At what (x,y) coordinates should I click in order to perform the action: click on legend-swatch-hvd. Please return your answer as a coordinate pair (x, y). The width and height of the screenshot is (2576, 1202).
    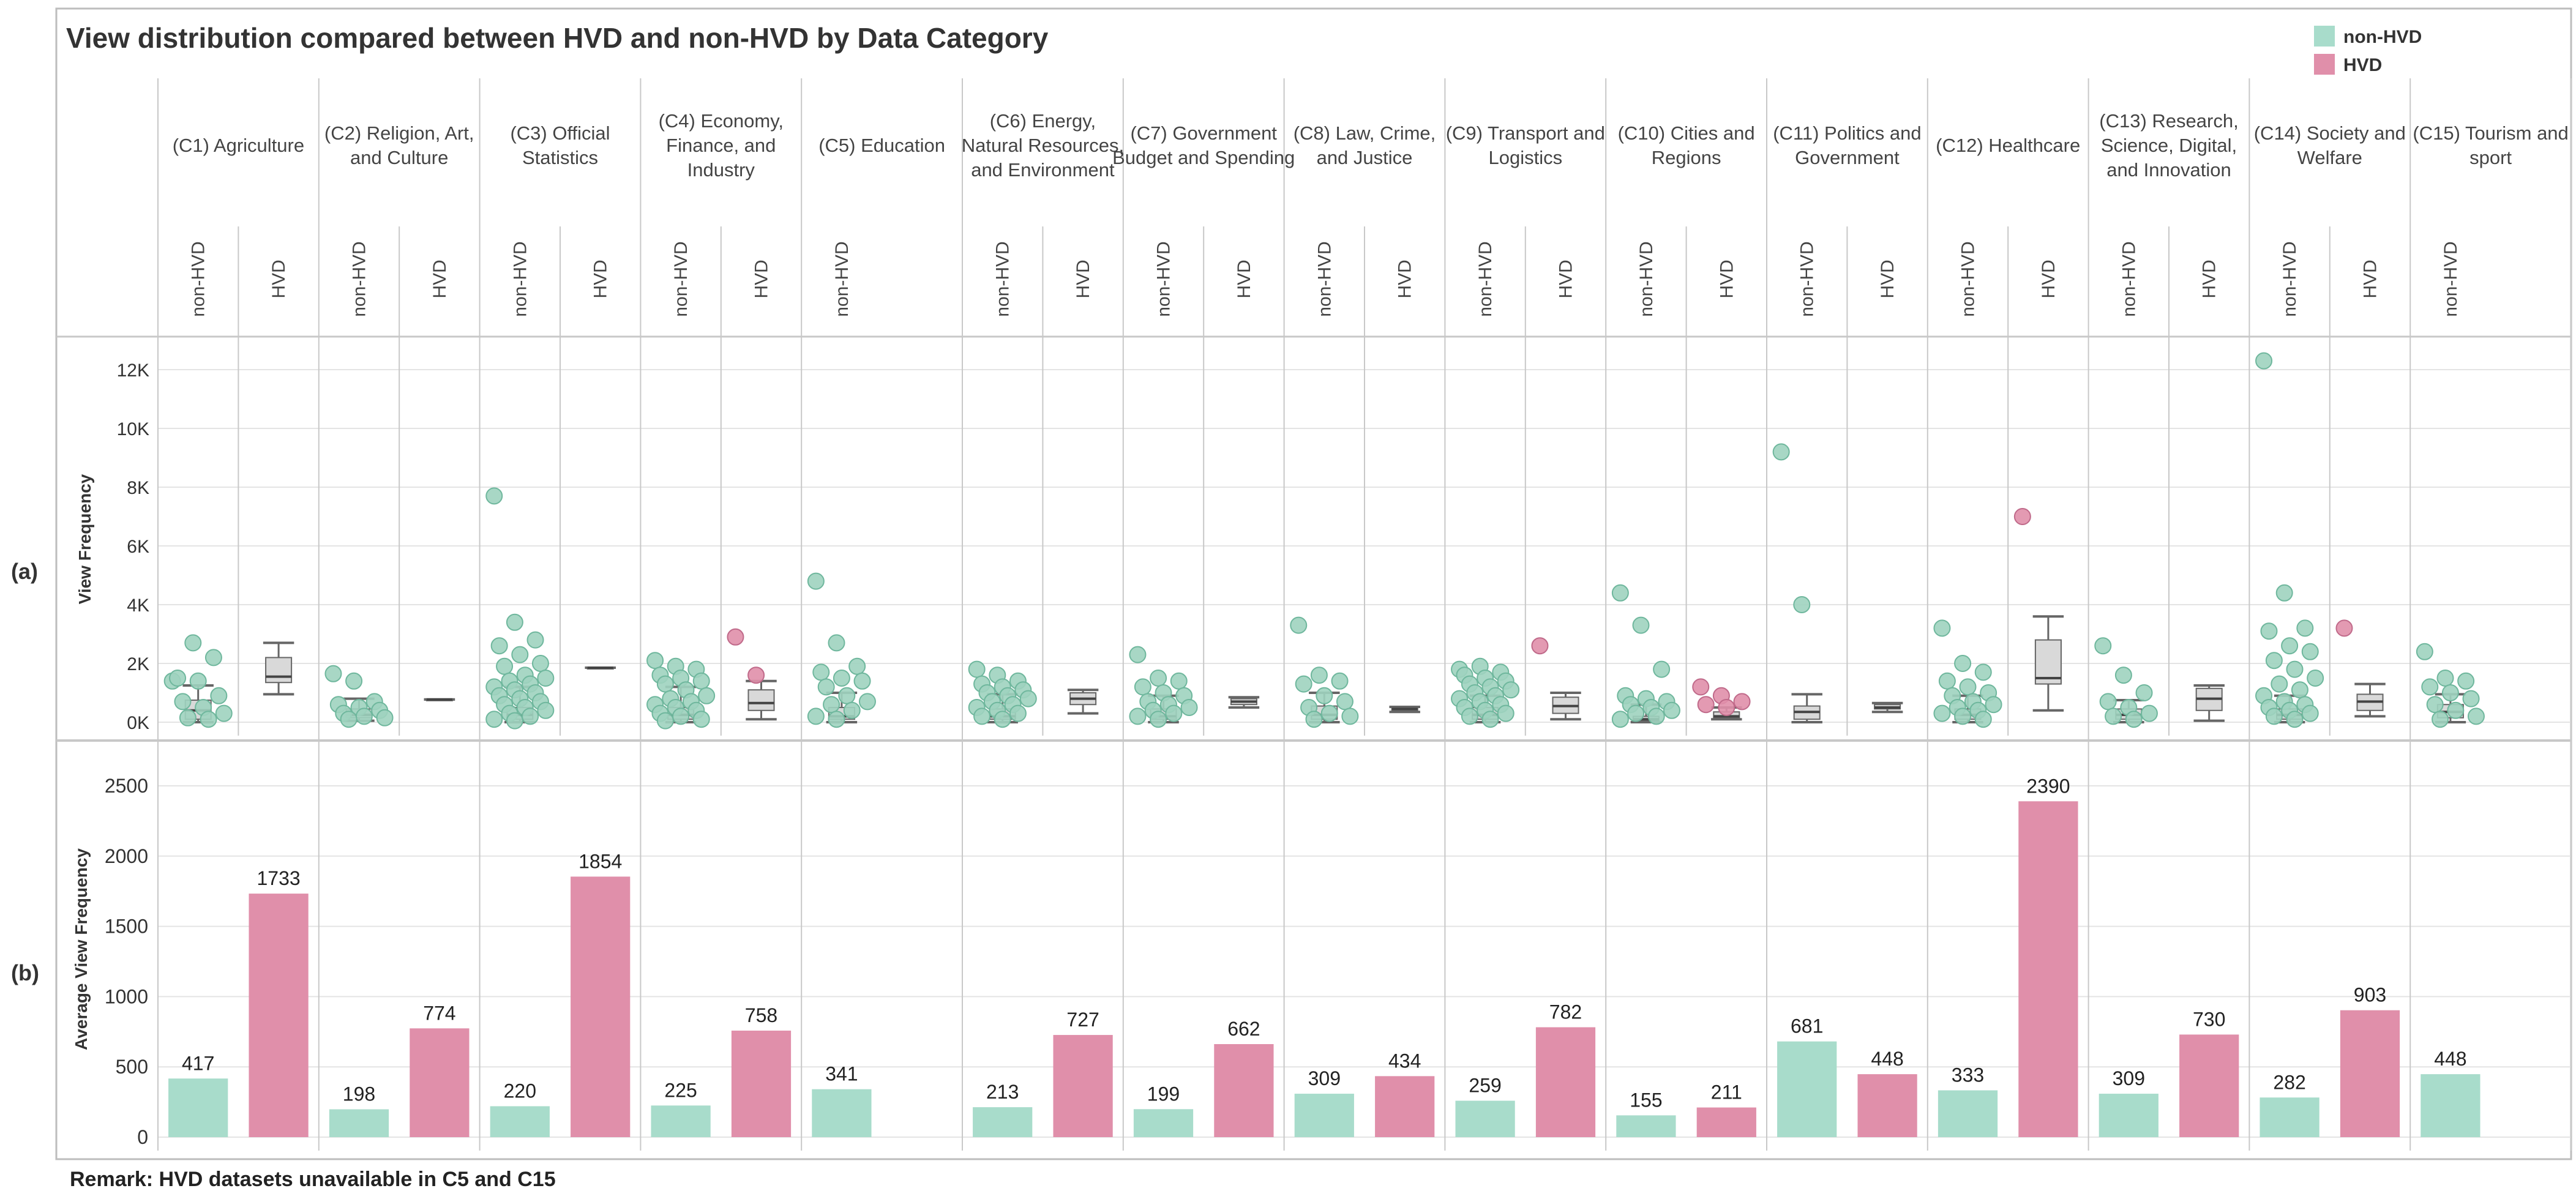
    Looking at the image, I should click on (2325, 64).